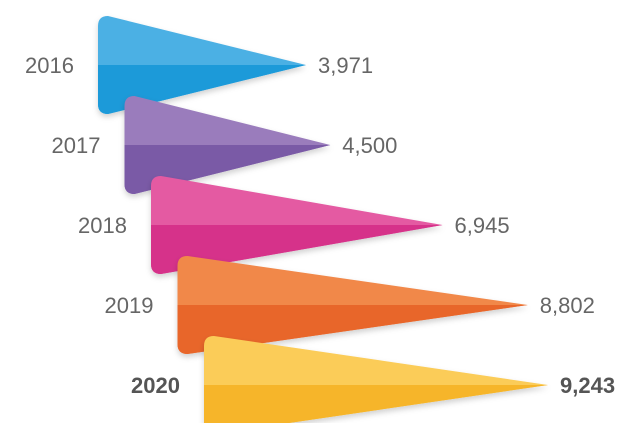 This screenshot has height=423, width=637. I want to click on year-label-2018: 2018, so click(102, 225).